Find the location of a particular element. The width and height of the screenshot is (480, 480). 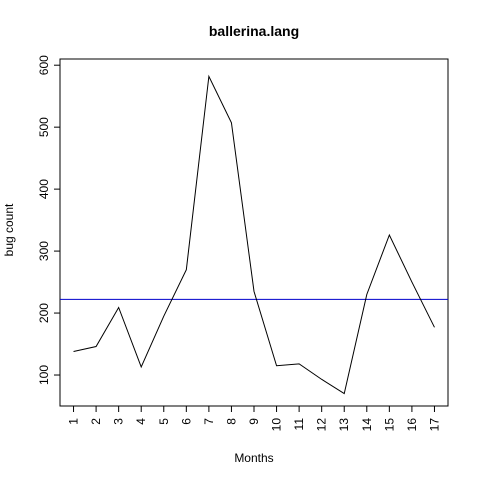

x-tick-label: 11 is located at coordinates (299, 424).